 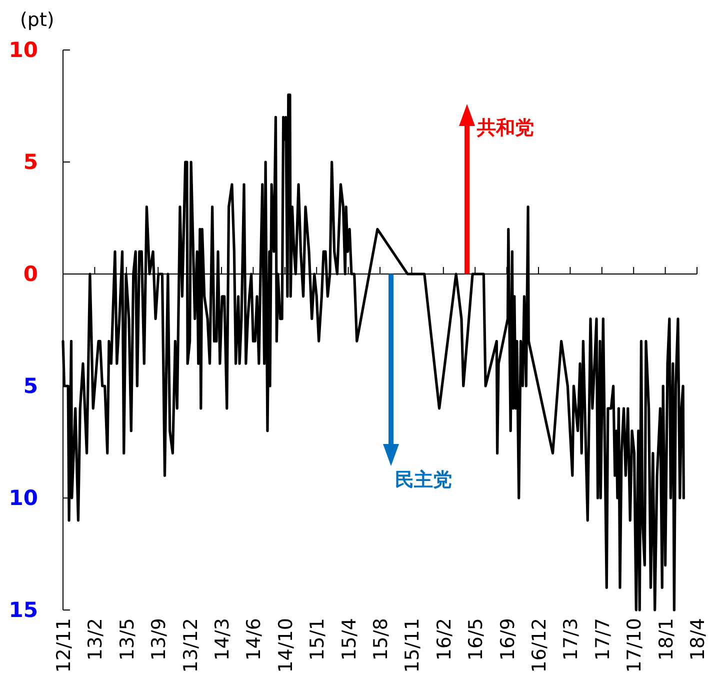 I want to click on annotation: 民主党, so click(x=423, y=480).